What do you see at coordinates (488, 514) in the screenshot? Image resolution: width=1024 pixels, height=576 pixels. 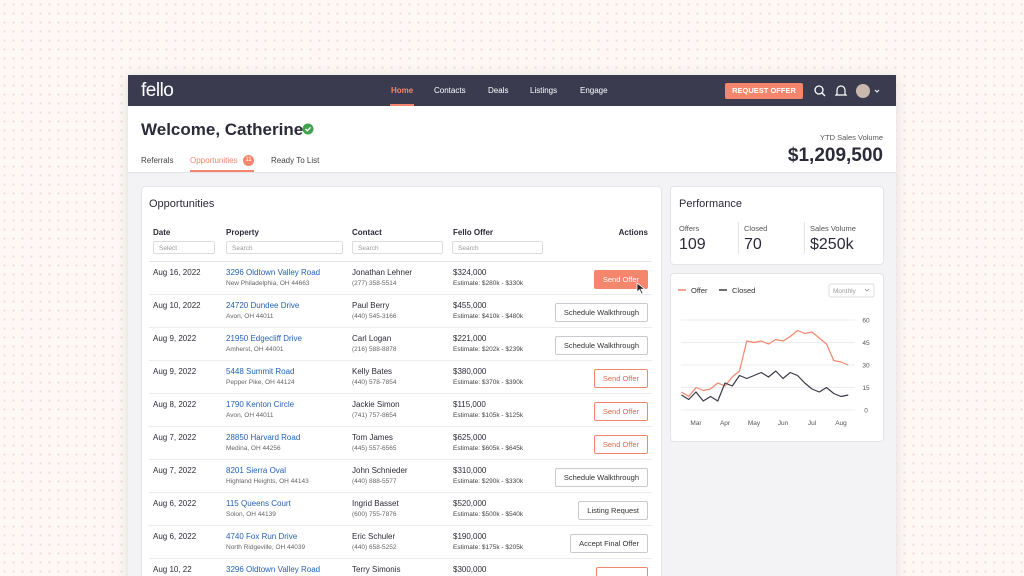 I see `offer-estimate: Estimate: $500k - $540k` at bounding box center [488, 514].